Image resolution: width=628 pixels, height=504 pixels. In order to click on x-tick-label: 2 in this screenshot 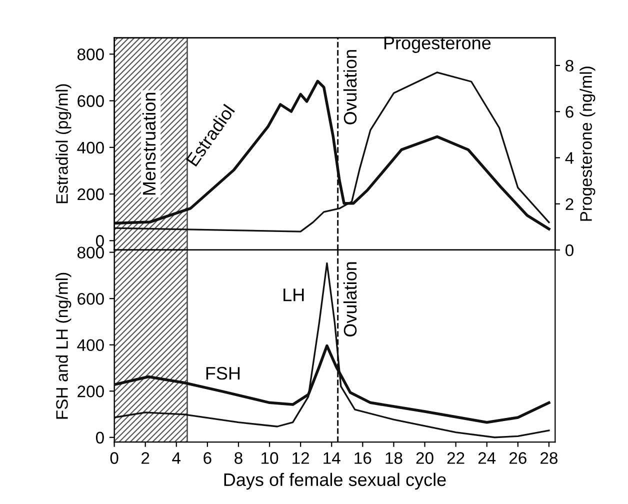, I will do `click(146, 458)`.